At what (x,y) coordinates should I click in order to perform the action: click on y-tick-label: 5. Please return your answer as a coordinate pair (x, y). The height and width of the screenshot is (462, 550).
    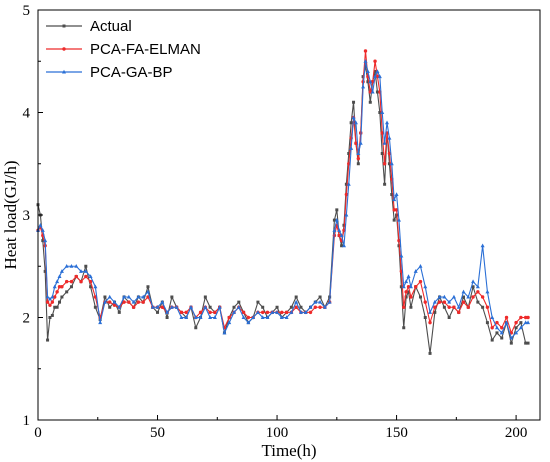
    Looking at the image, I should click on (27, 11).